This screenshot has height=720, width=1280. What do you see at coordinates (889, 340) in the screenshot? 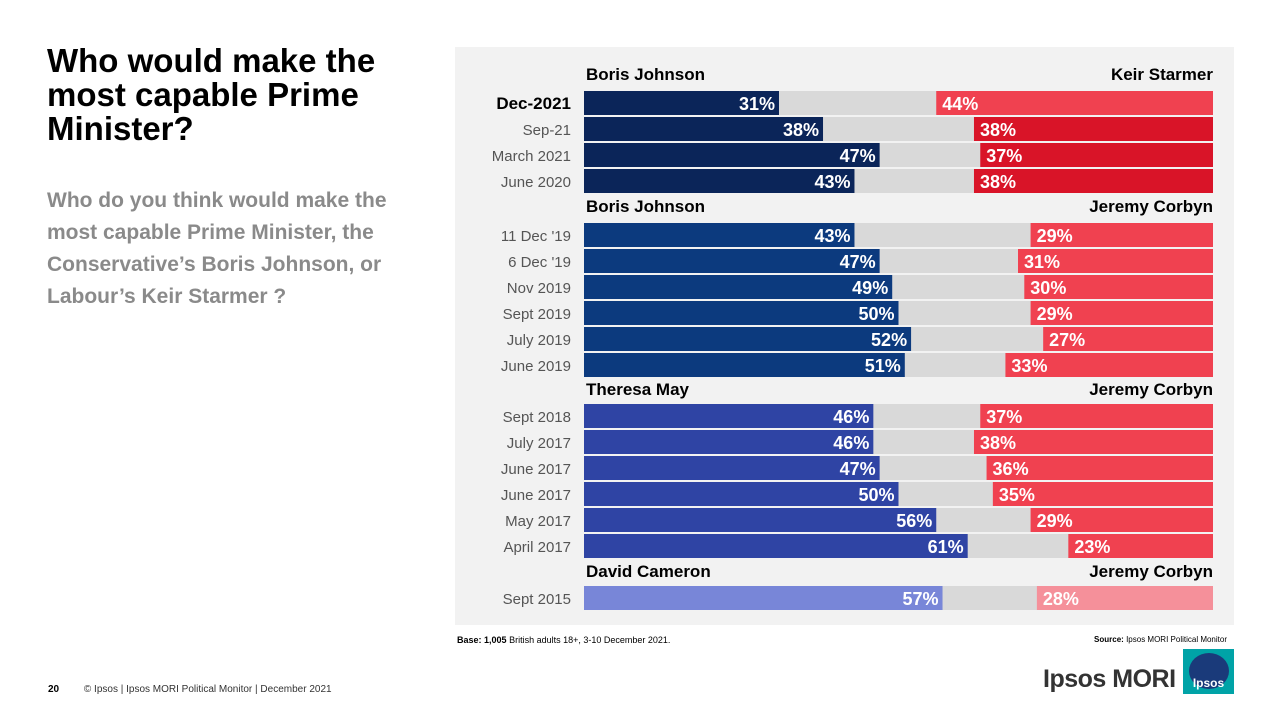
I see `bar-left-value: 52%` at bounding box center [889, 340].